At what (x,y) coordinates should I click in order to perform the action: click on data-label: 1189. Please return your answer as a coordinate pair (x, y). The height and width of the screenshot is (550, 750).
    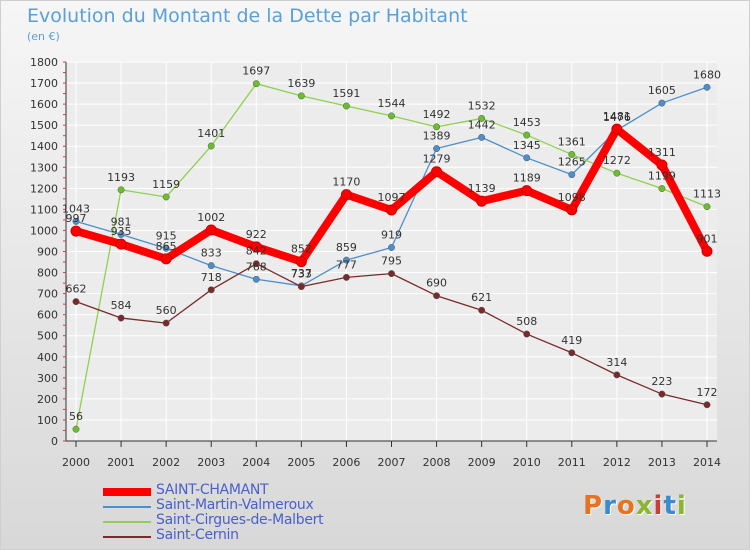
    Looking at the image, I should click on (527, 178).